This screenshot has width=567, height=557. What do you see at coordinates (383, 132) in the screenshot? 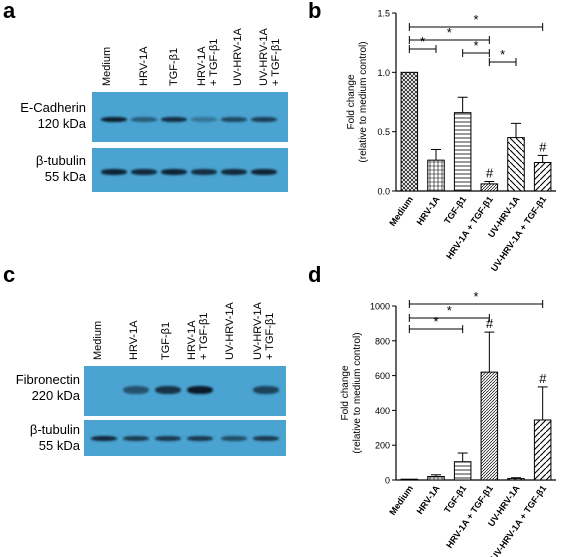
I see `y-tick-label: 0.5` at bounding box center [383, 132].